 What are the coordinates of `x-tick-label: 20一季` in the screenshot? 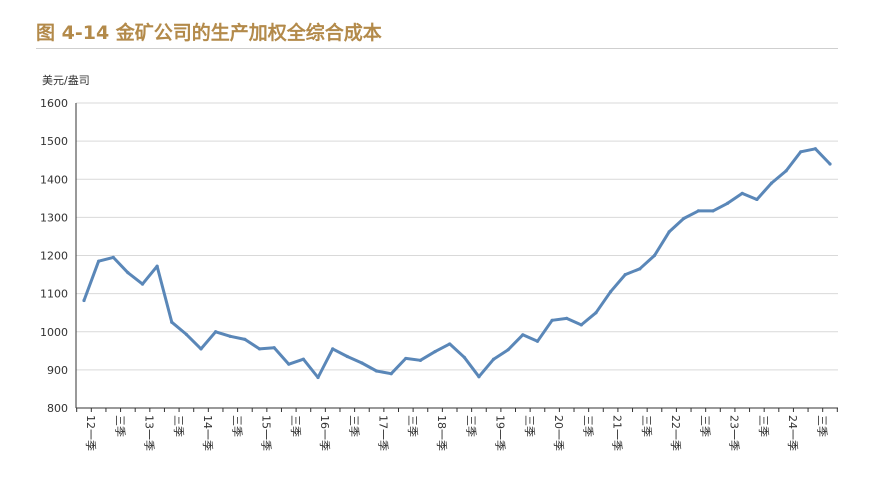 It's located at (558, 433).